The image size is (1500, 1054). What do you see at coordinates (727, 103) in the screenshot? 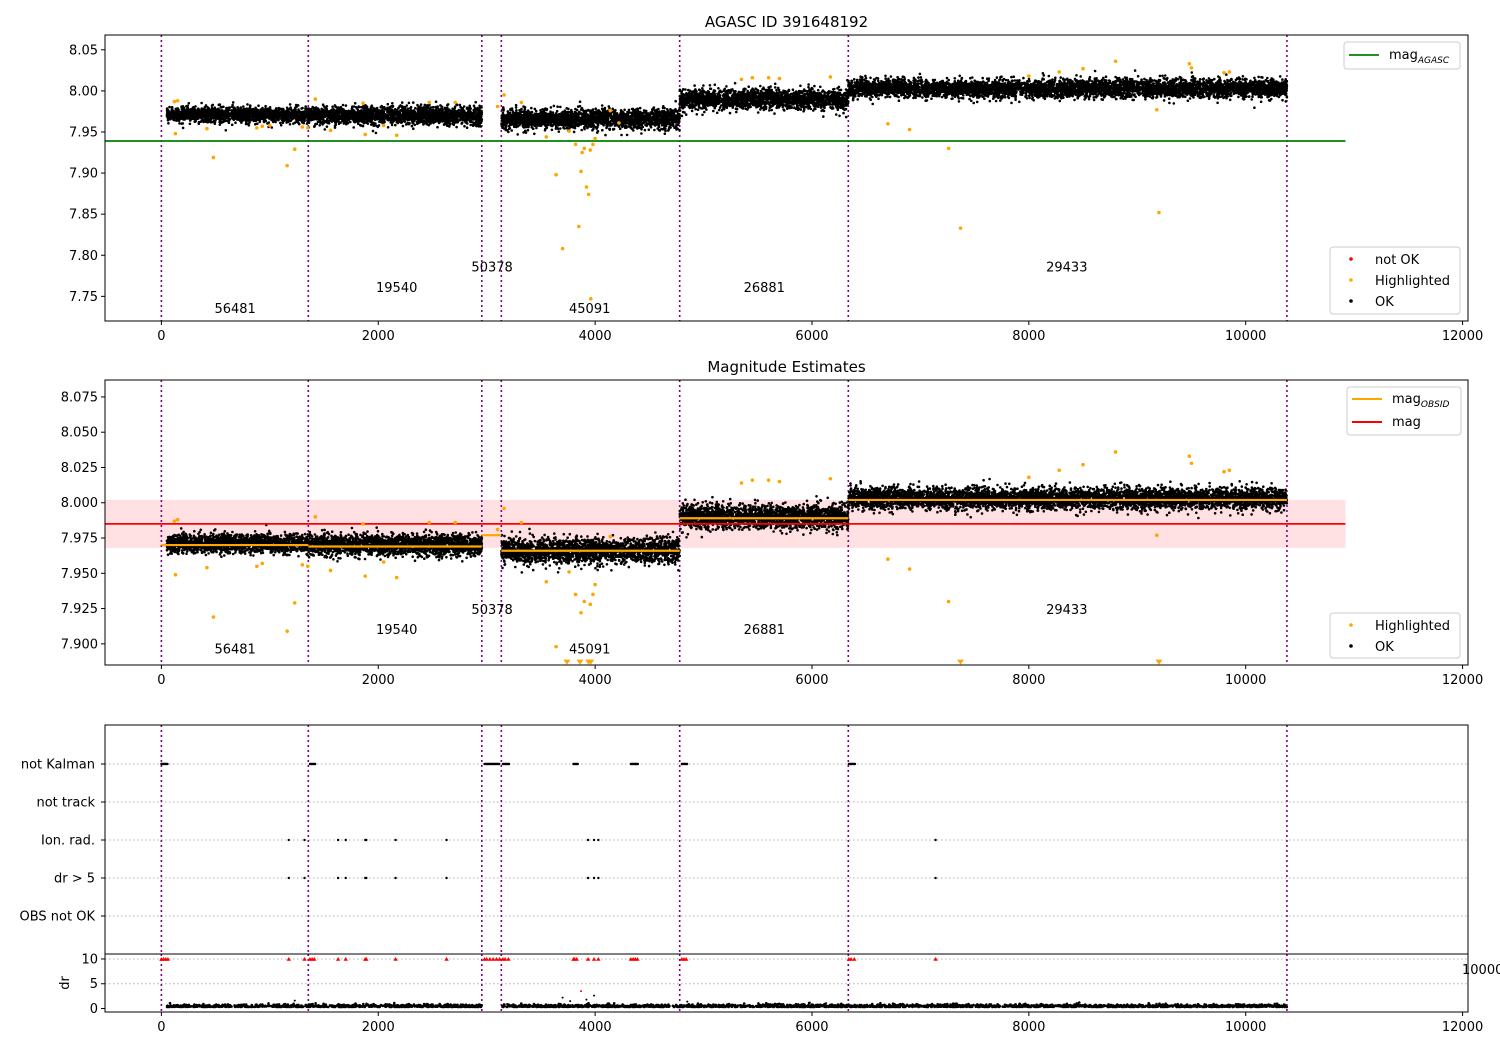
I see `p1-ok-points` at bounding box center [727, 103].